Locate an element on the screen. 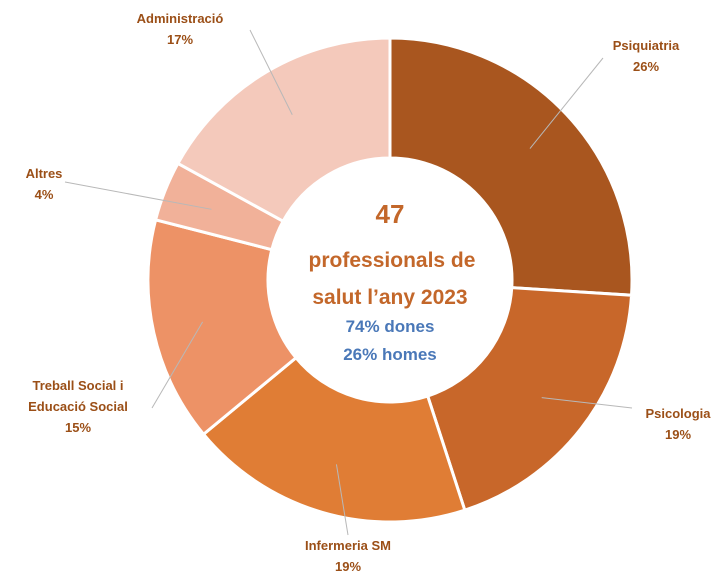  slice-infermeria-sm is located at coordinates (334, 439).